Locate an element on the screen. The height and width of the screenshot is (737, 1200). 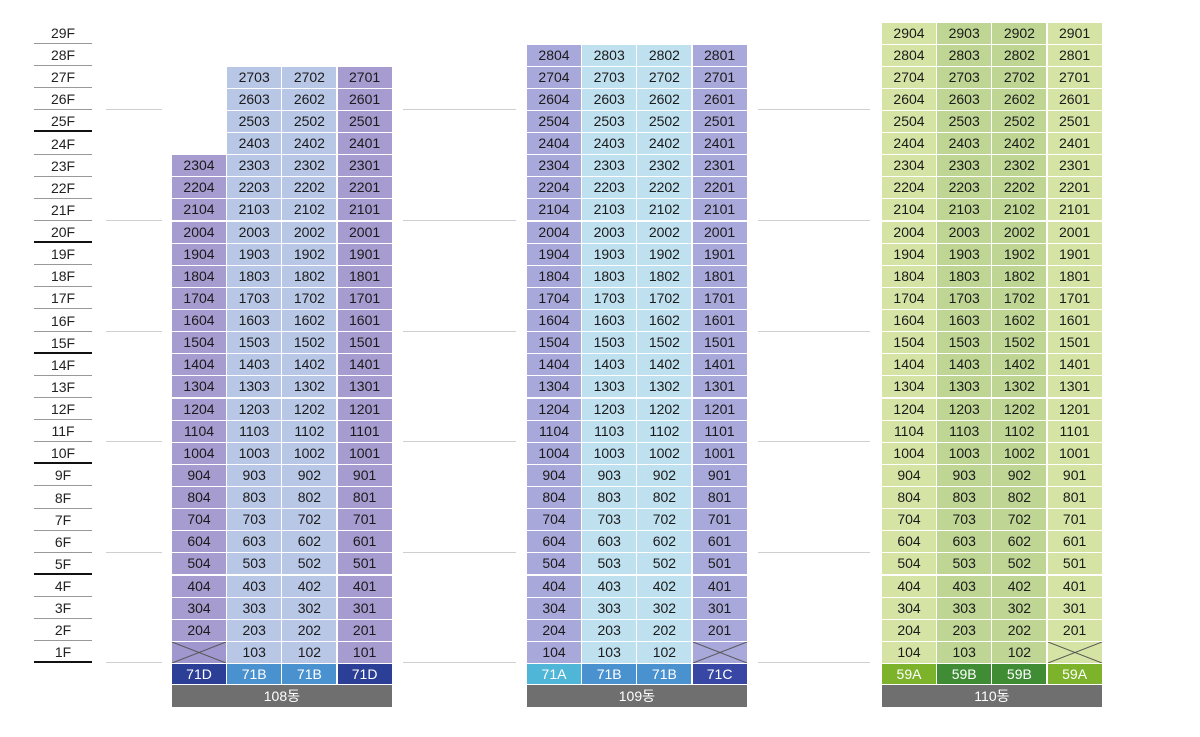
floor-label: 18F is located at coordinates (63, 276).